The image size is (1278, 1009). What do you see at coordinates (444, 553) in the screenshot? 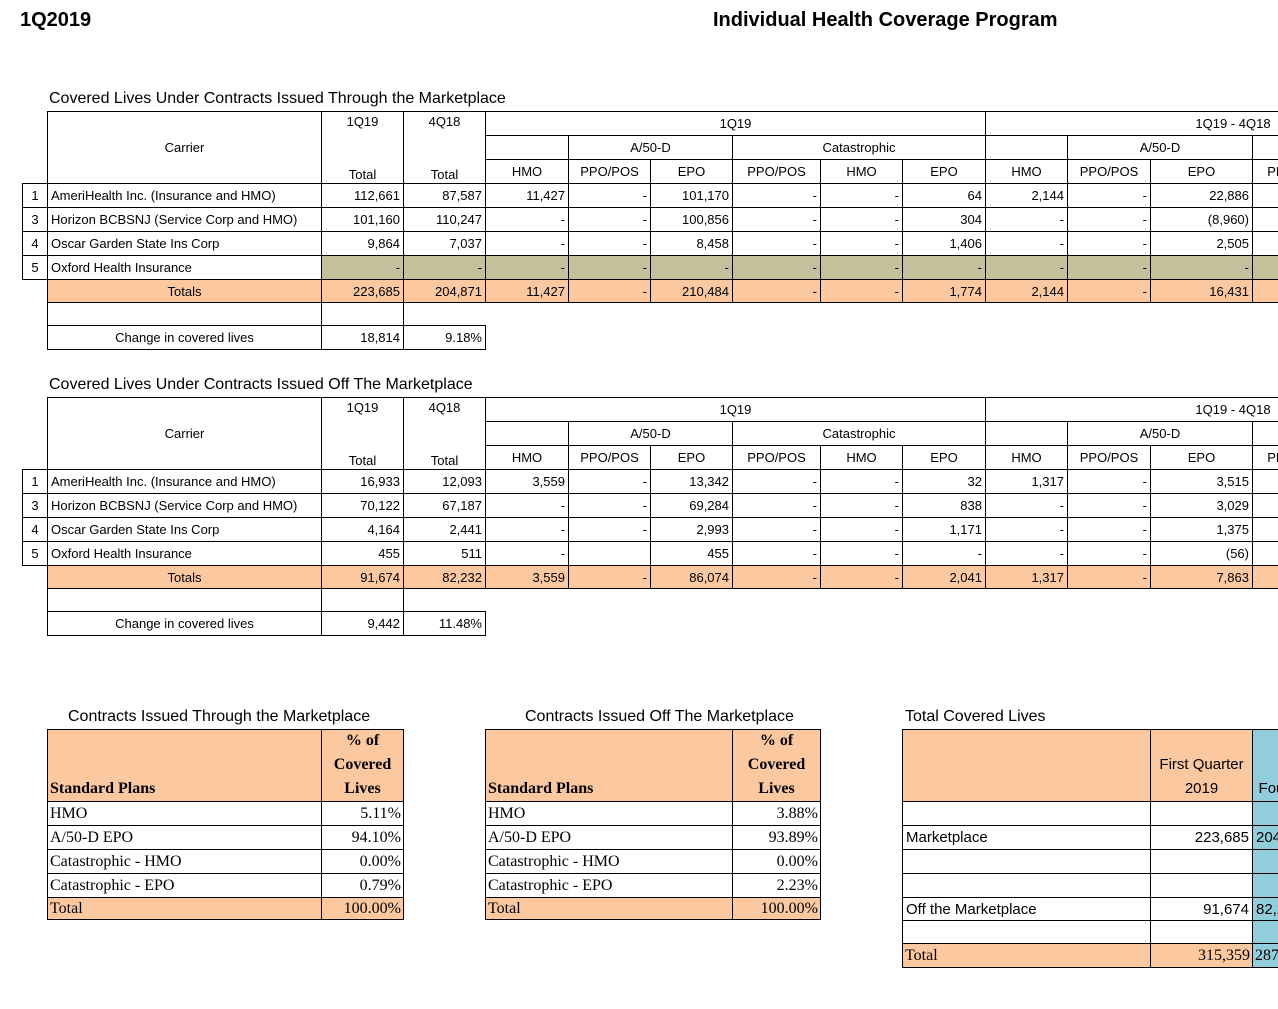
I see `value-cell: 511` at bounding box center [444, 553].